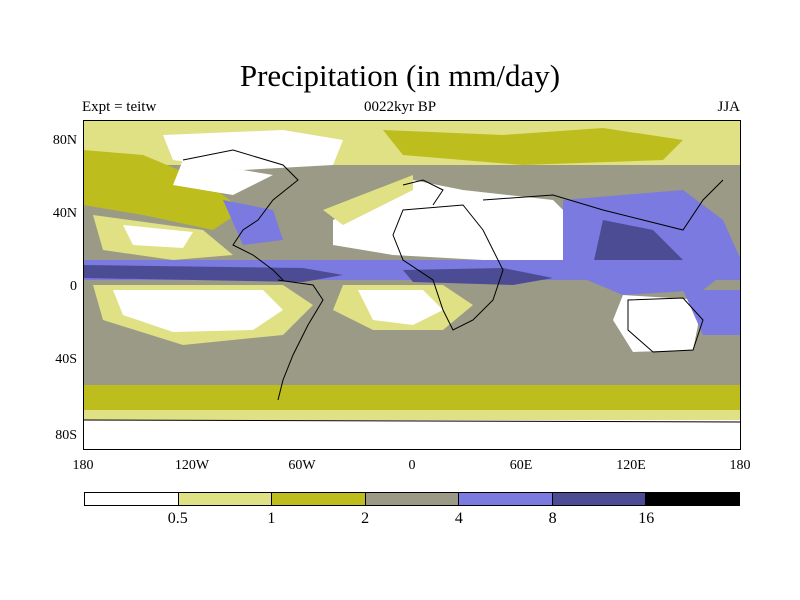  I want to click on north-america-dry, so click(223, 177).